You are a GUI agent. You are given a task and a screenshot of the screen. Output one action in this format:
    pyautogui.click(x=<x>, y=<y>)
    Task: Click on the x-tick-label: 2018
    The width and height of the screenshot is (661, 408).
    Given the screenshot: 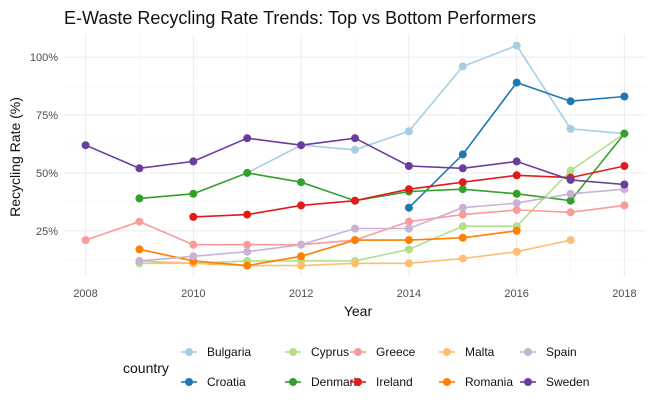 What is the action you would take?
    pyautogui.click(x=624, y=294)
    